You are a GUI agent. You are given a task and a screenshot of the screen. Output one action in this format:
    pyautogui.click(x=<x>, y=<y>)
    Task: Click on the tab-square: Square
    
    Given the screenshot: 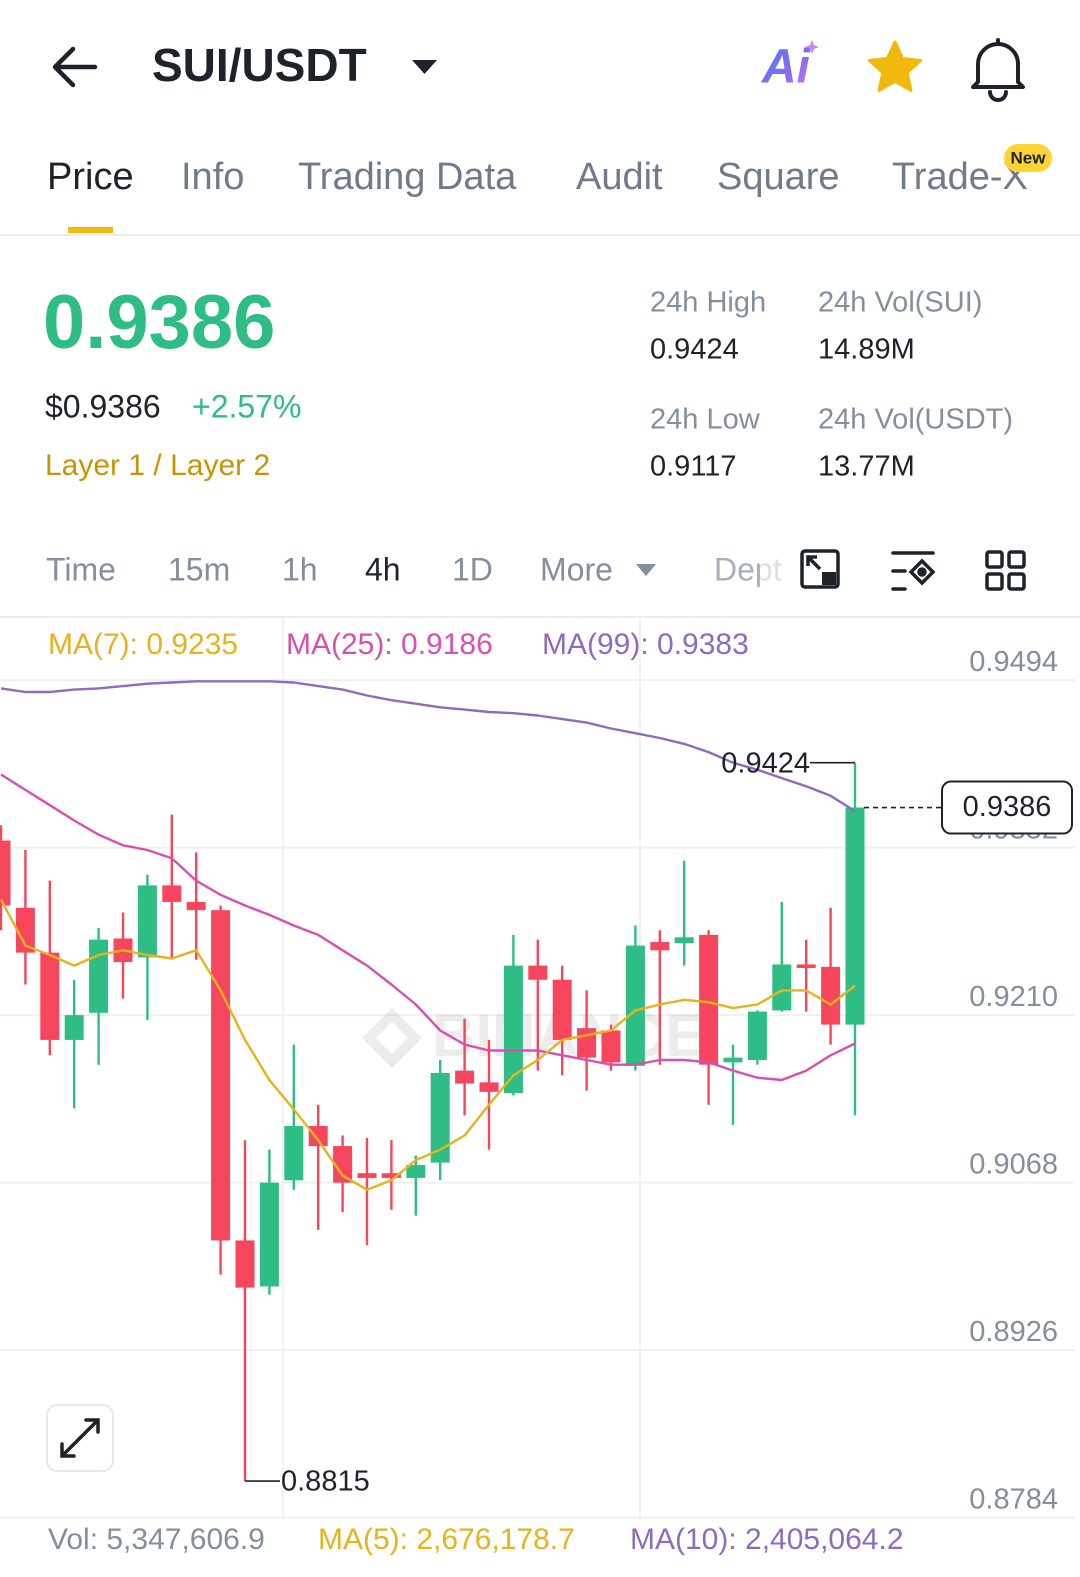 What is the action you would take?
    pyautogui.click(x=778, y=177)
    